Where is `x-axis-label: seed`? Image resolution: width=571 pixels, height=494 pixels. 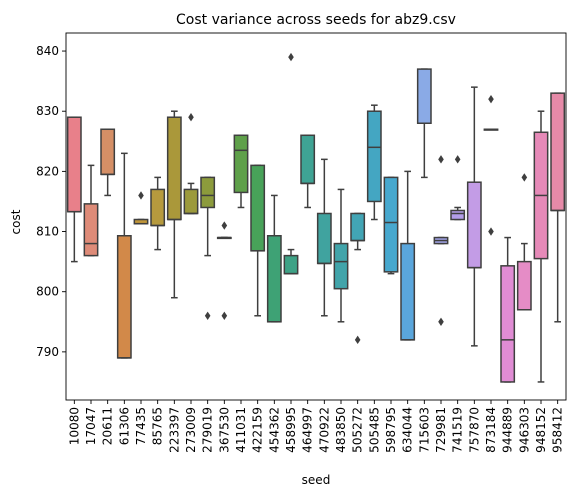 x-axis-label: seed is located at coordinates (316, 480).